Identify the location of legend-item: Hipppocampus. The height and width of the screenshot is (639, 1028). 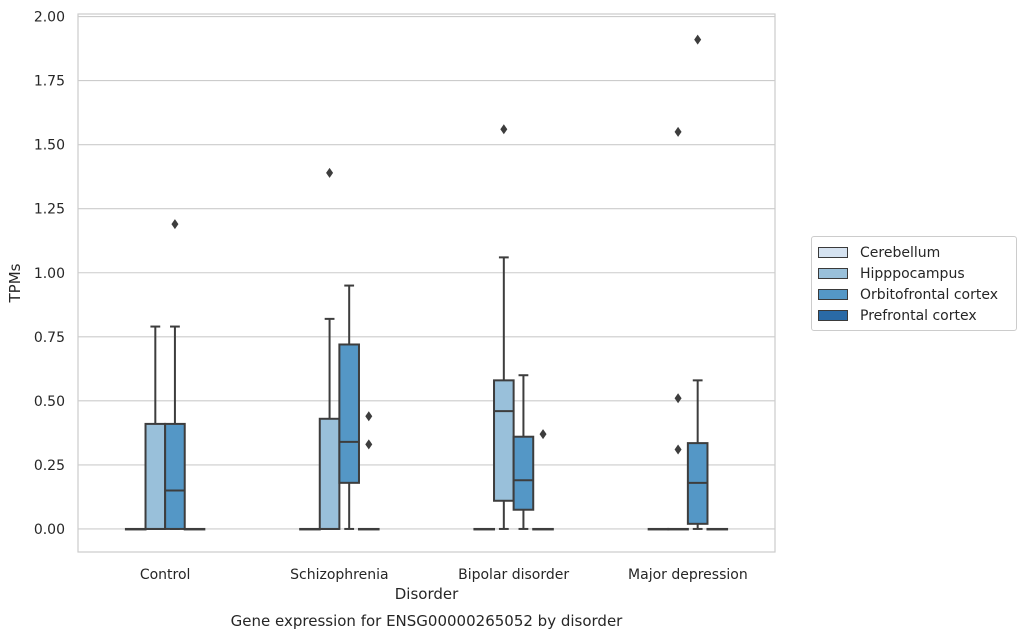
(914, 273).